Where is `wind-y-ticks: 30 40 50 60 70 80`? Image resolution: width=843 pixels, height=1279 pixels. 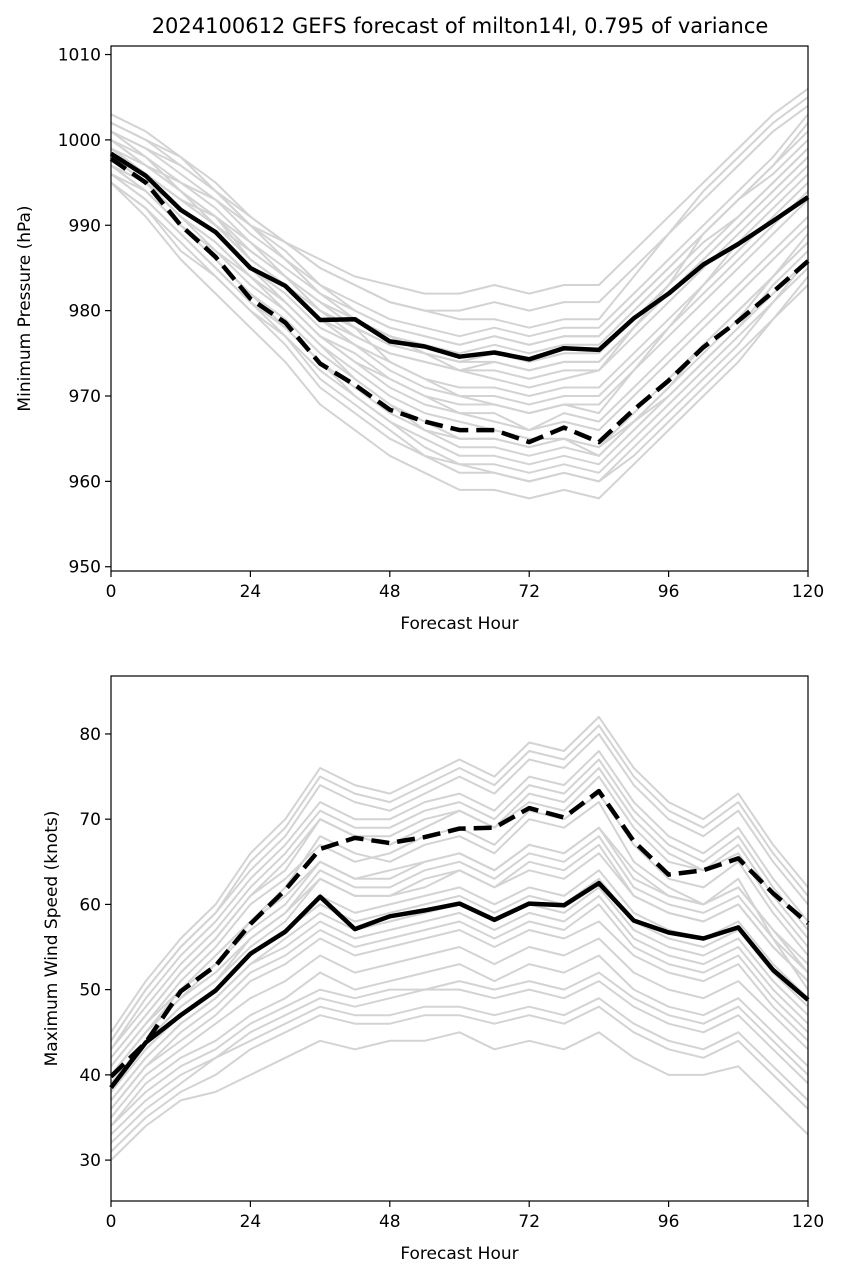
wind-y-ticks: 30 40 50 60 70 80 is located at coordinates (95, 948).